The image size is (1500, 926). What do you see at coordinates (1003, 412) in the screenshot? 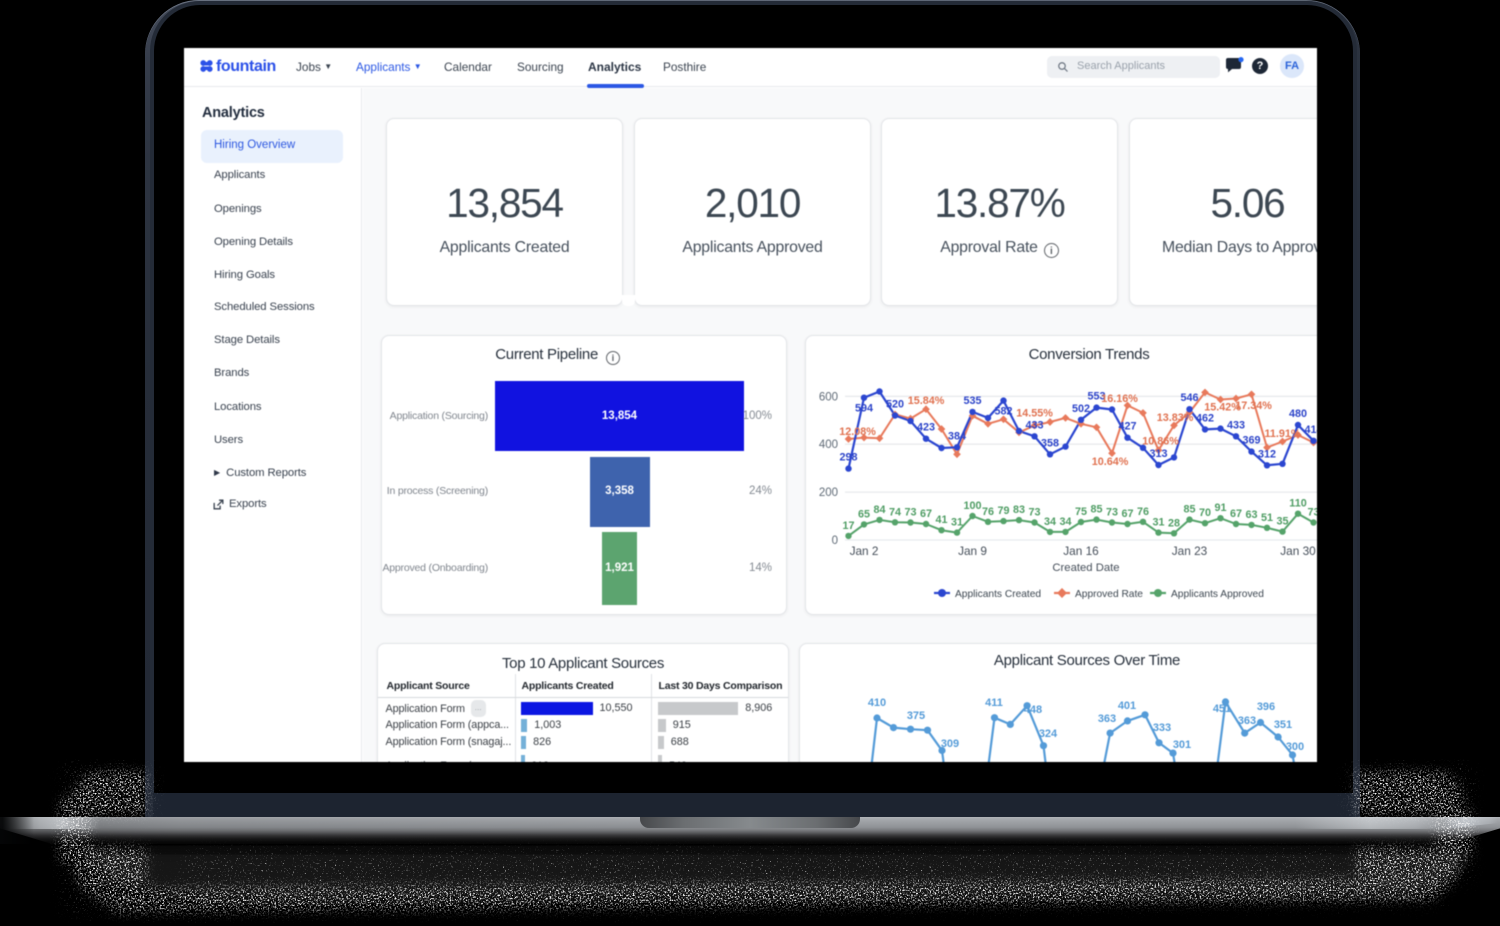
I see `svg-text: 582` at bounding box center [1003, 412].